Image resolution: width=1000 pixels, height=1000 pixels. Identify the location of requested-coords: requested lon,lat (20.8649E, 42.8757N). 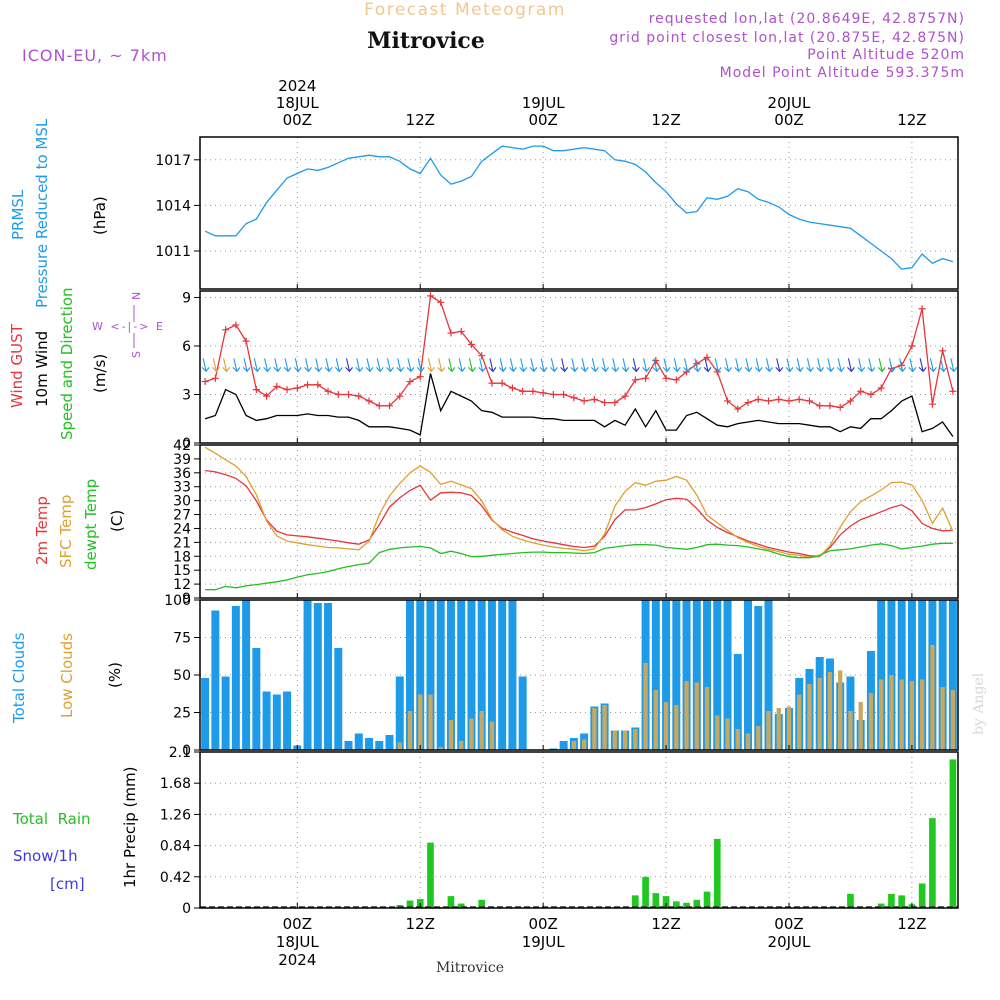
(807, 19).